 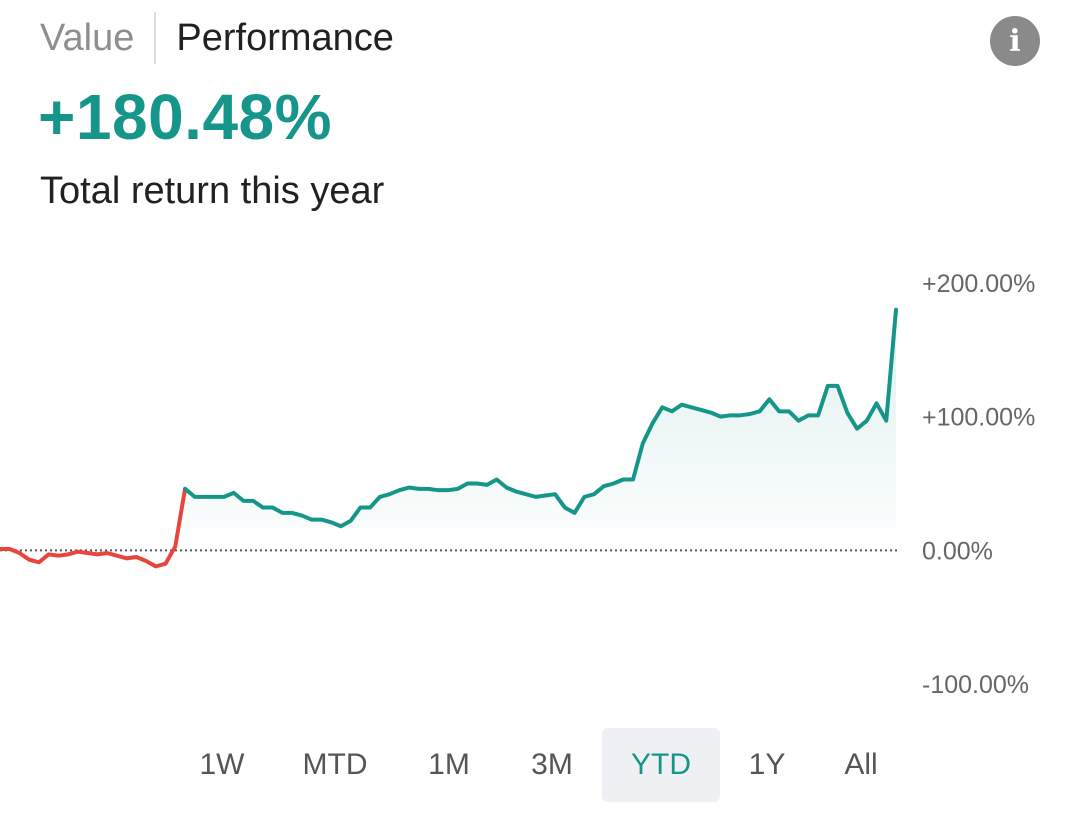 I want to click on range-selector: 1W MTD 1M 3M YTD 1Y All, so click(x=539, y=765).